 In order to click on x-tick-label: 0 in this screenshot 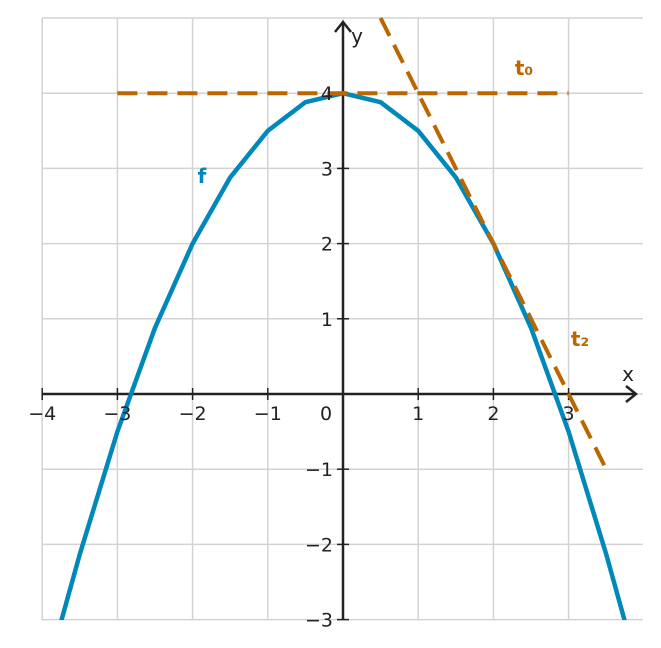, I will do `click(326, 414)`.